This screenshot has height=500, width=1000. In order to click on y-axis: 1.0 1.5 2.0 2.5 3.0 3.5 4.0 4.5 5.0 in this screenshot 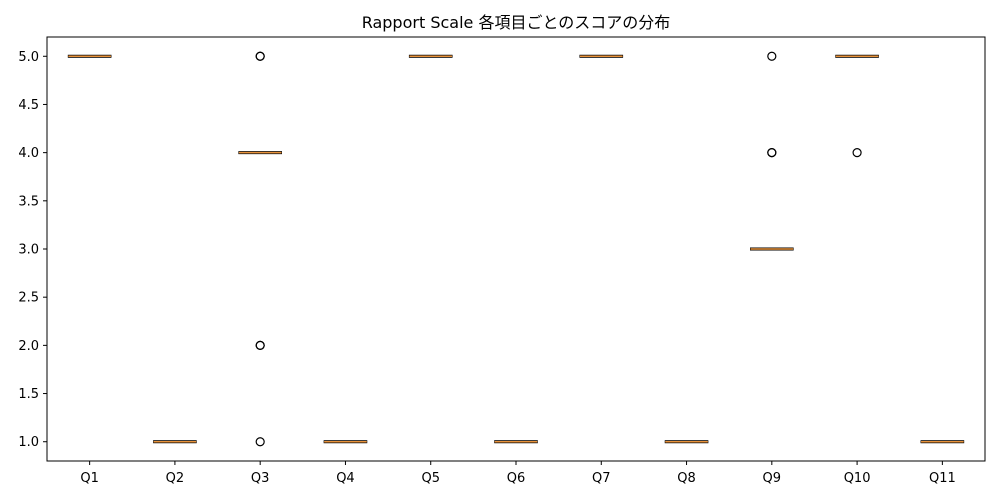, I will do `click(32, 250)`.